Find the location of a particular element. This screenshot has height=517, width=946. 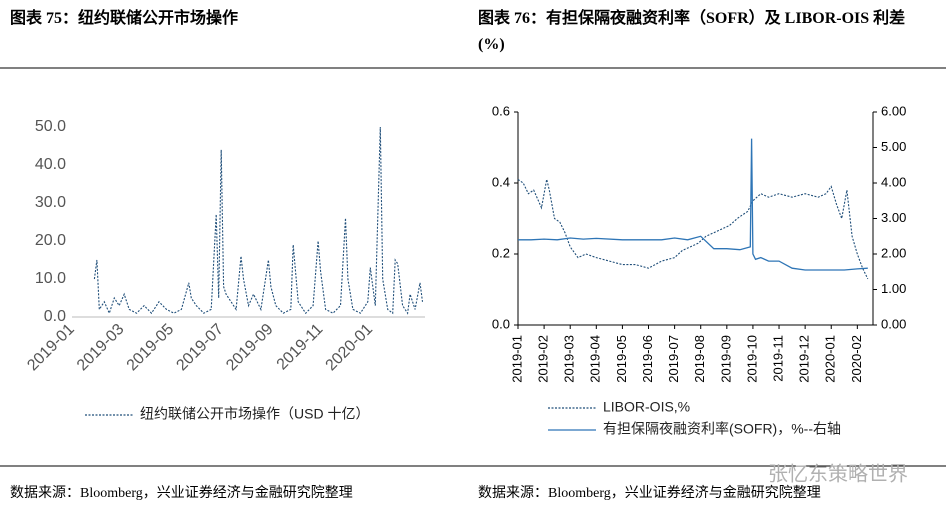

legend-label: 有担保隔夜融资利率(SOFR)，%--右轴 is located at coordinates (722, 429).